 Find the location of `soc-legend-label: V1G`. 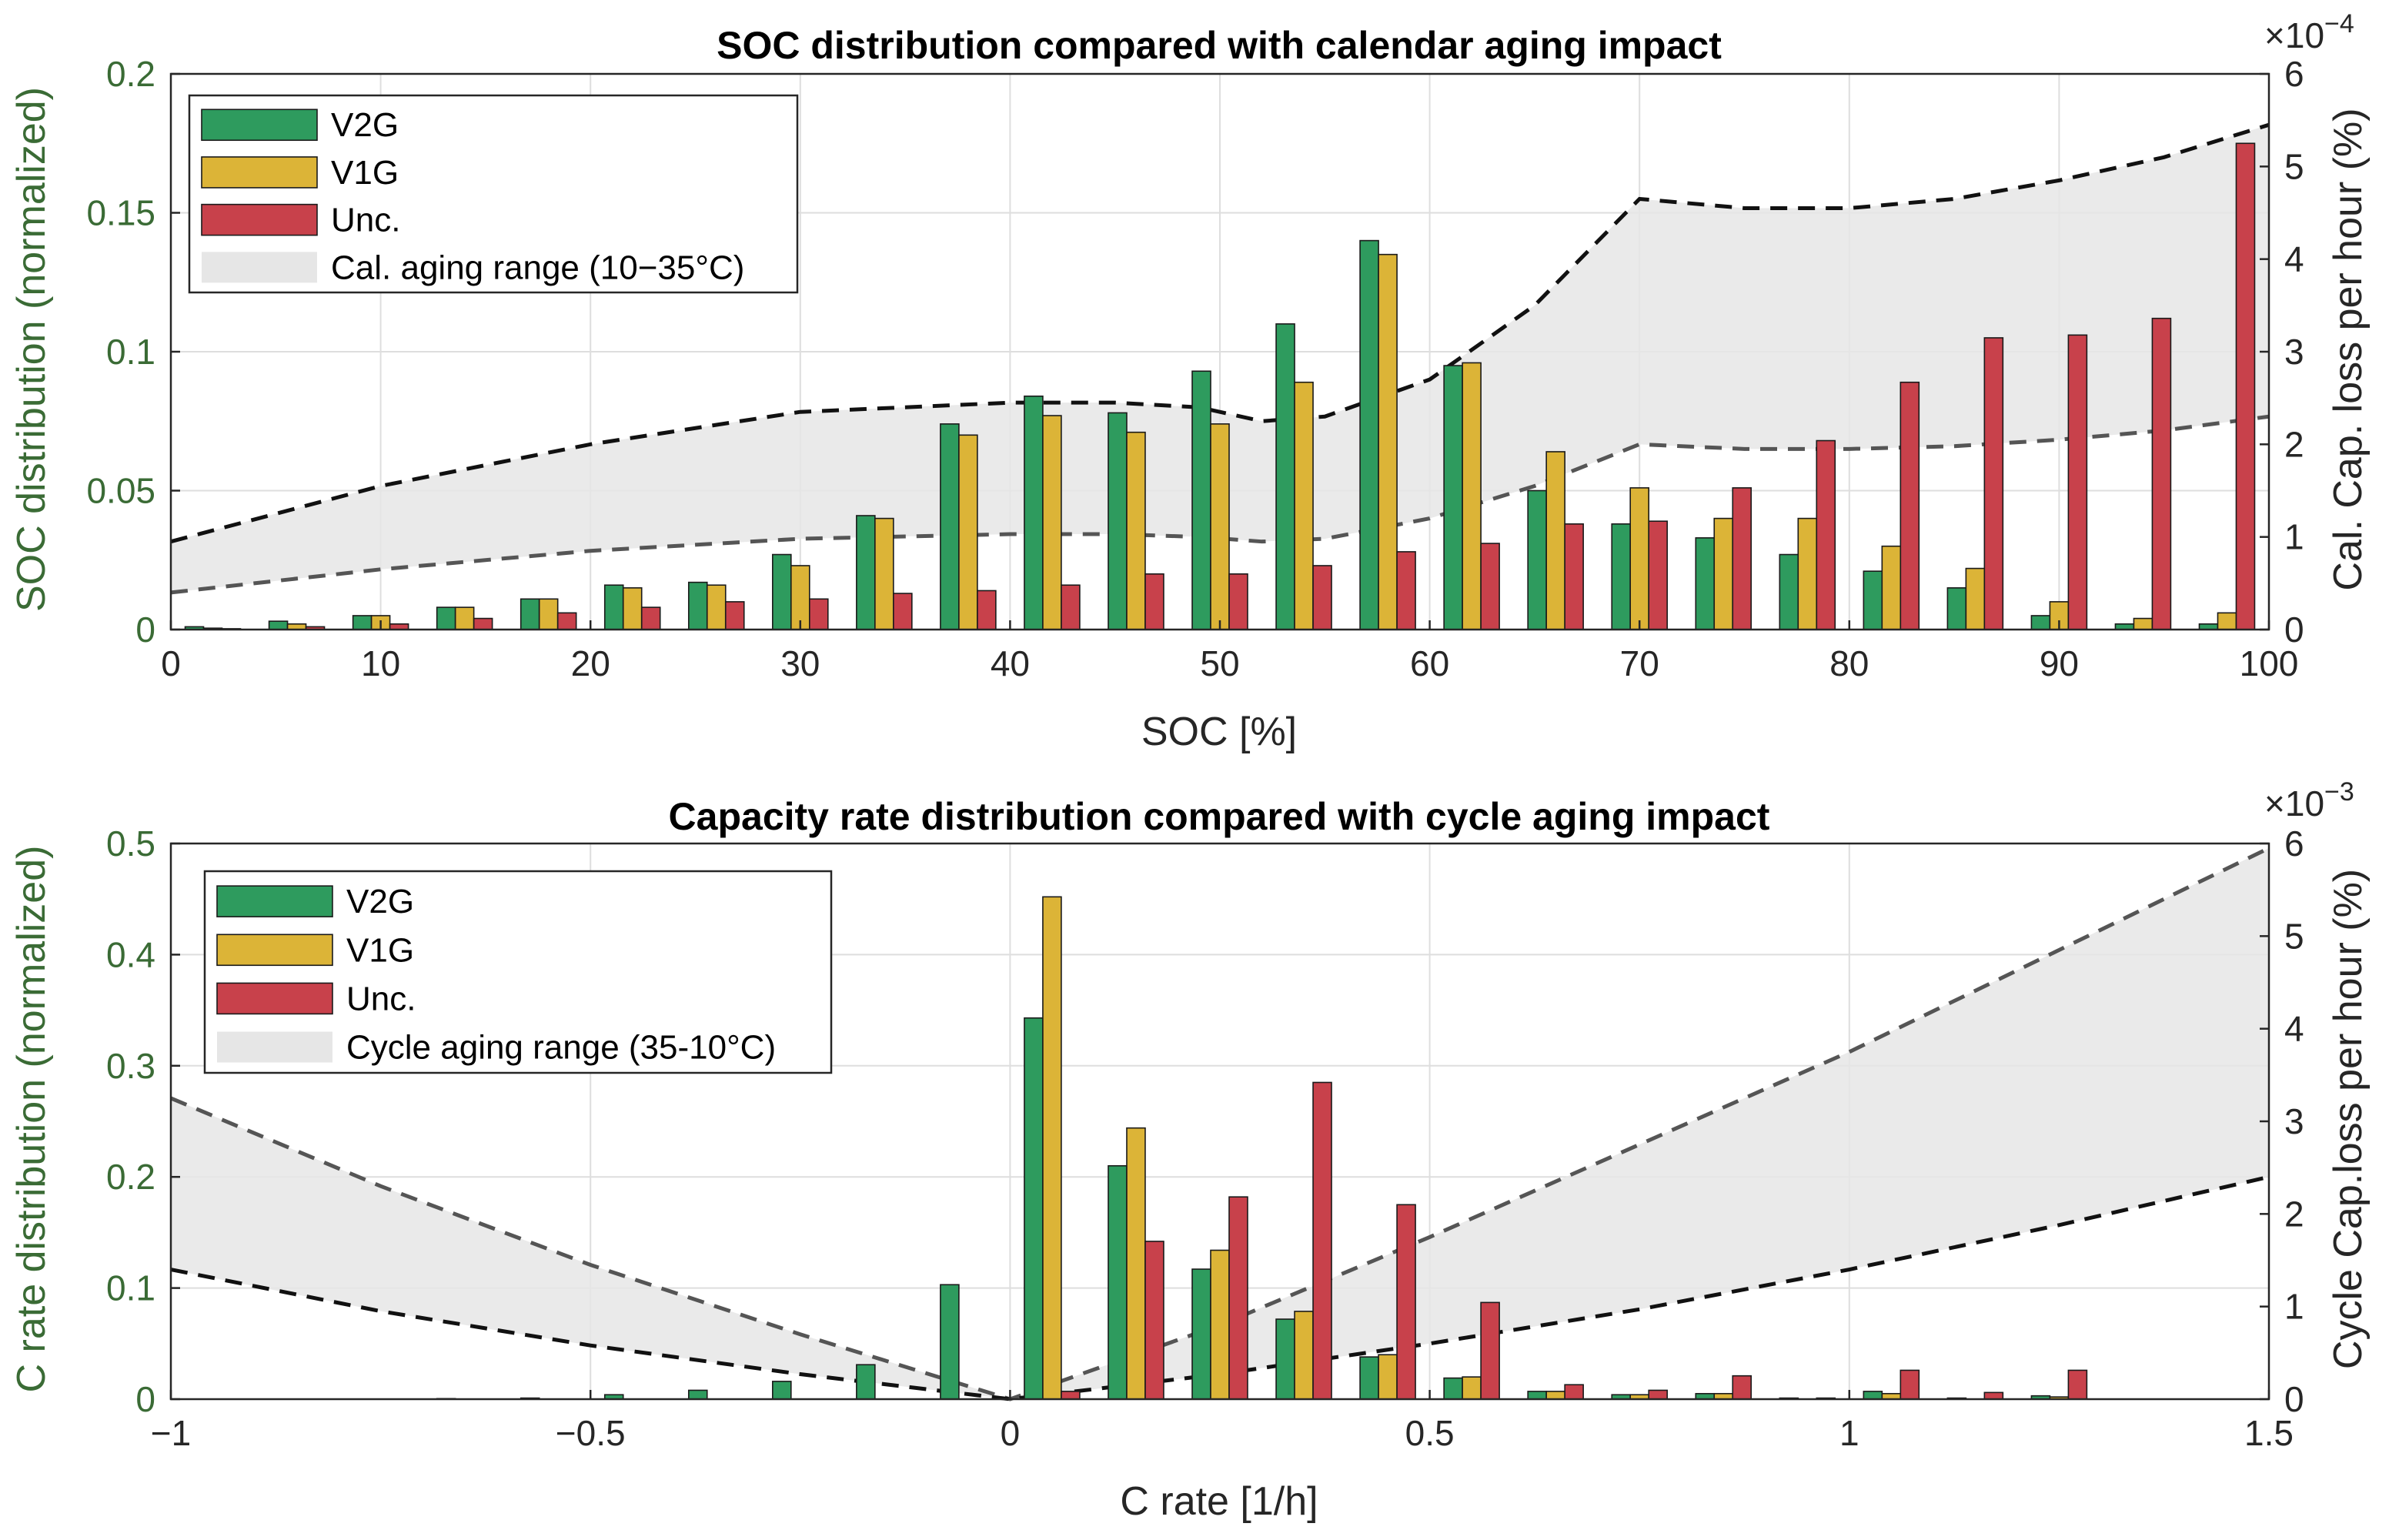

soc-legend-label: V1G is located at coordinates (365, 173).